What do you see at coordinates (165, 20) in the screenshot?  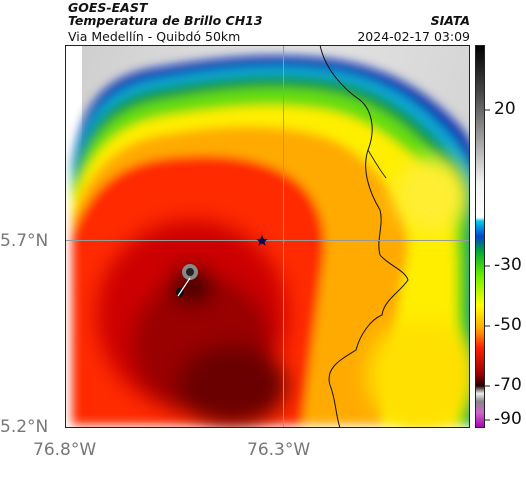 I see `product-title: Temperatura de Brillo CH13` at bounding box center [165, 20].